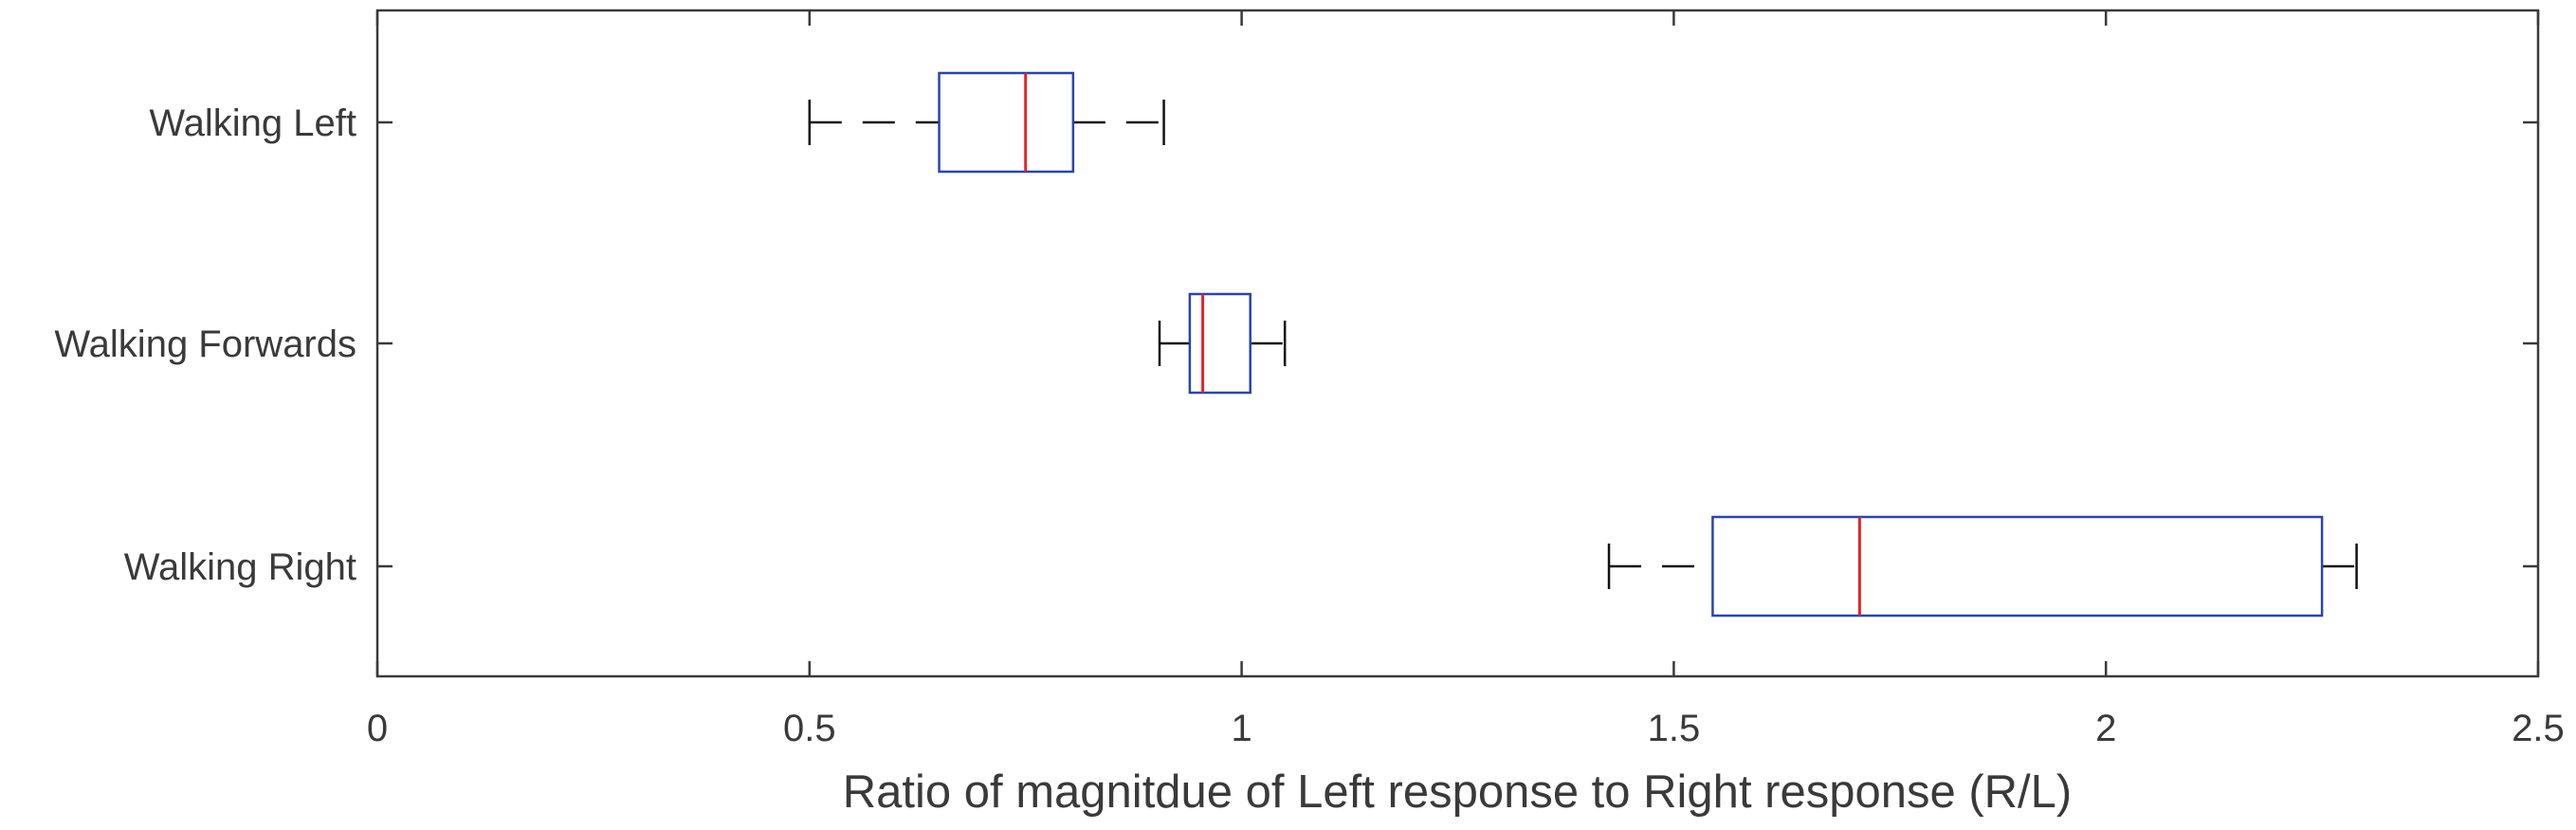 The image size is (2576, 830). I want to click on box-walking-right, so click(1982, 566).